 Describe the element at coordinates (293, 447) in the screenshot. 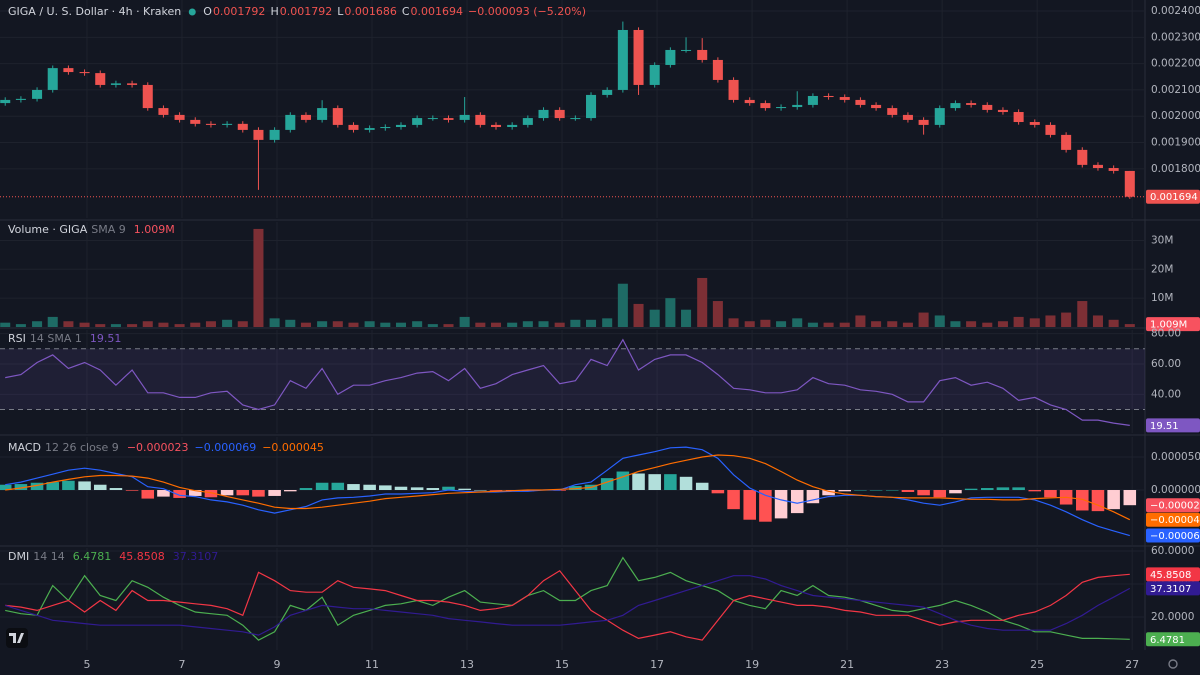

I see `legend-text: −0.000045` at that location.